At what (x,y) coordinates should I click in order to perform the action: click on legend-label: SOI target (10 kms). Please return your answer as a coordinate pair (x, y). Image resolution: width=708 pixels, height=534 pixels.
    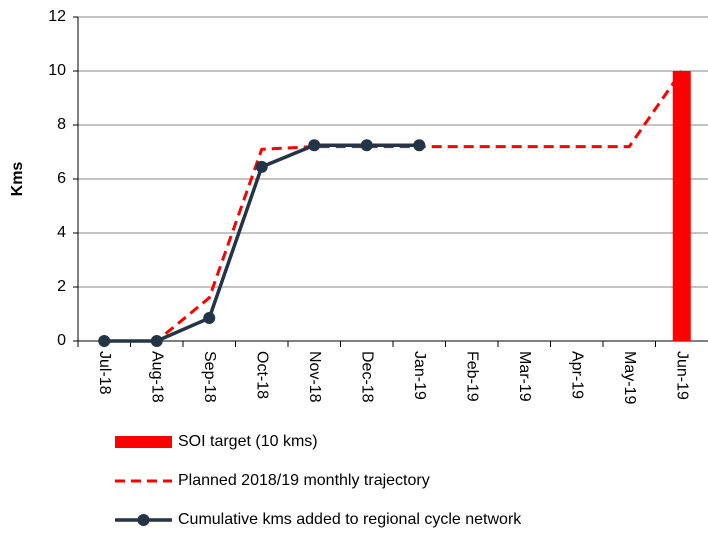
    Looking at the image, I should click on (248, 441).